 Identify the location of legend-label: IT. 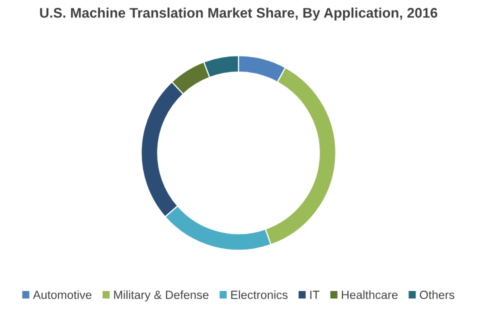
(315, 294).